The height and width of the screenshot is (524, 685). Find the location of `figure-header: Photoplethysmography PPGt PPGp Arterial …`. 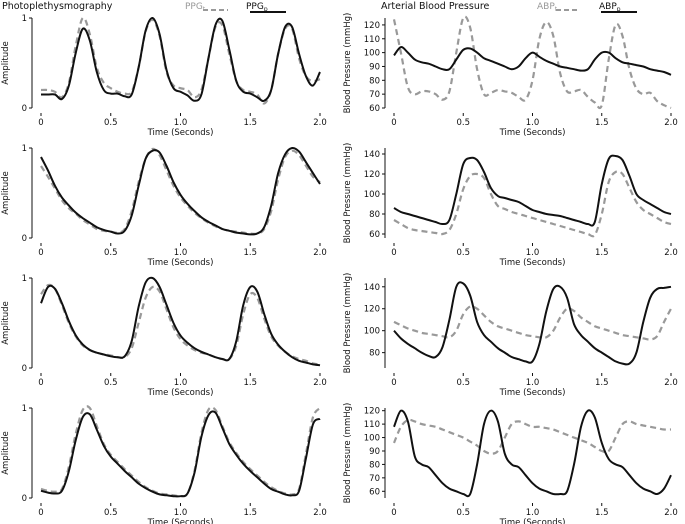

figure-header: Photoplethysmography PPGt PPGp Arterial … is located at coordinates (319, 7).